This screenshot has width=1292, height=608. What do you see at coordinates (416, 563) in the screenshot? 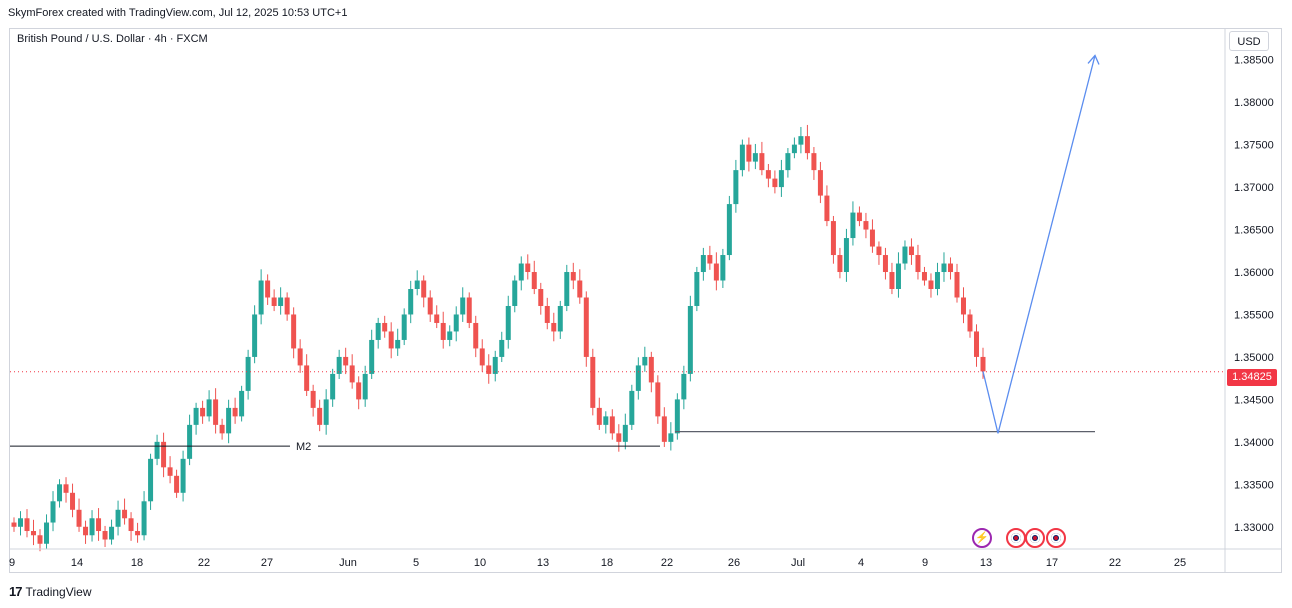
I see `time-tick-label: 5` at bounding box center [416, 563].